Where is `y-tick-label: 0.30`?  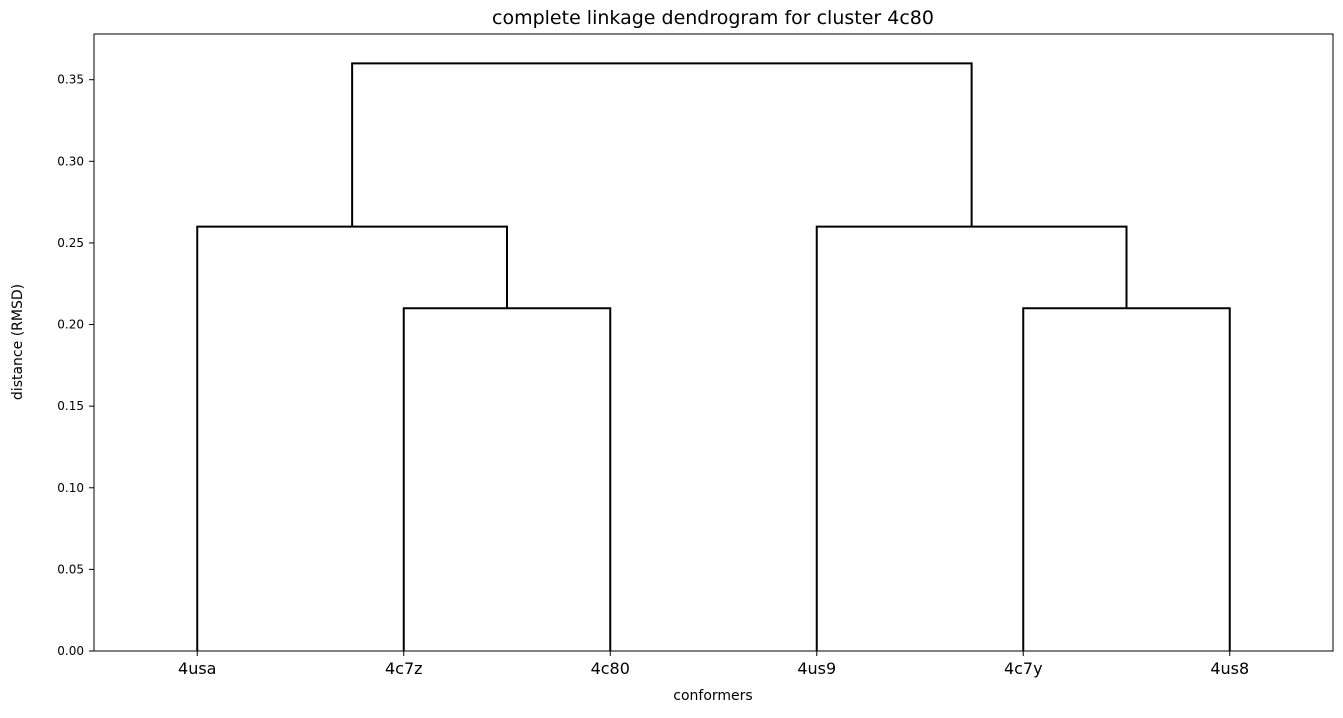 y-tick-label: 0.30 is located at coordinates (70, 161).